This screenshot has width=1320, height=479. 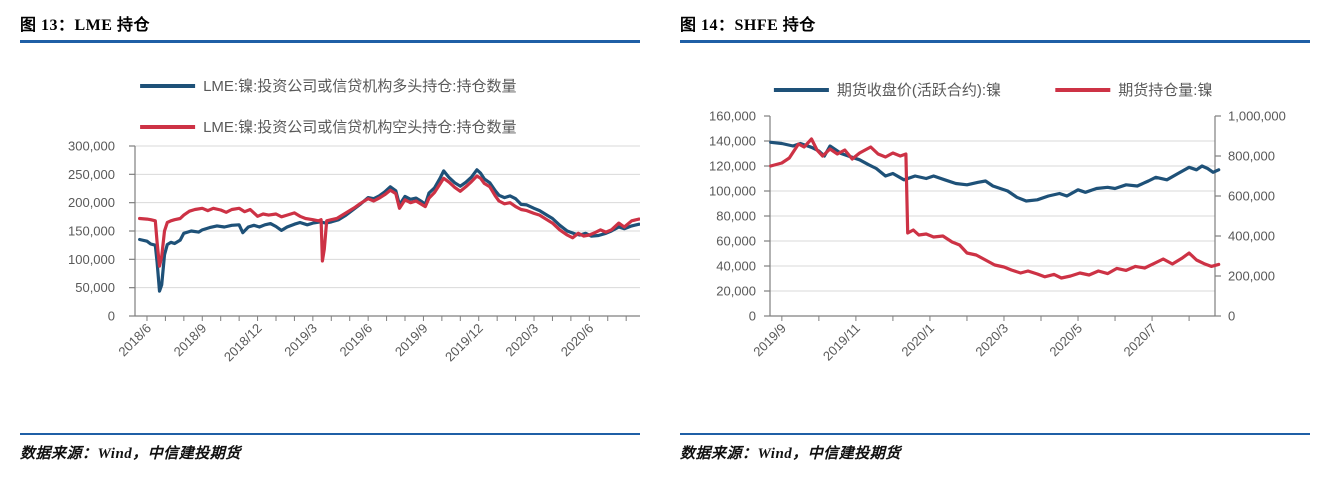 What do you see at coordinates (732, 116) in the screenshot?
I see `y-axis-label: 160,000` at bounding box center [732, 116].